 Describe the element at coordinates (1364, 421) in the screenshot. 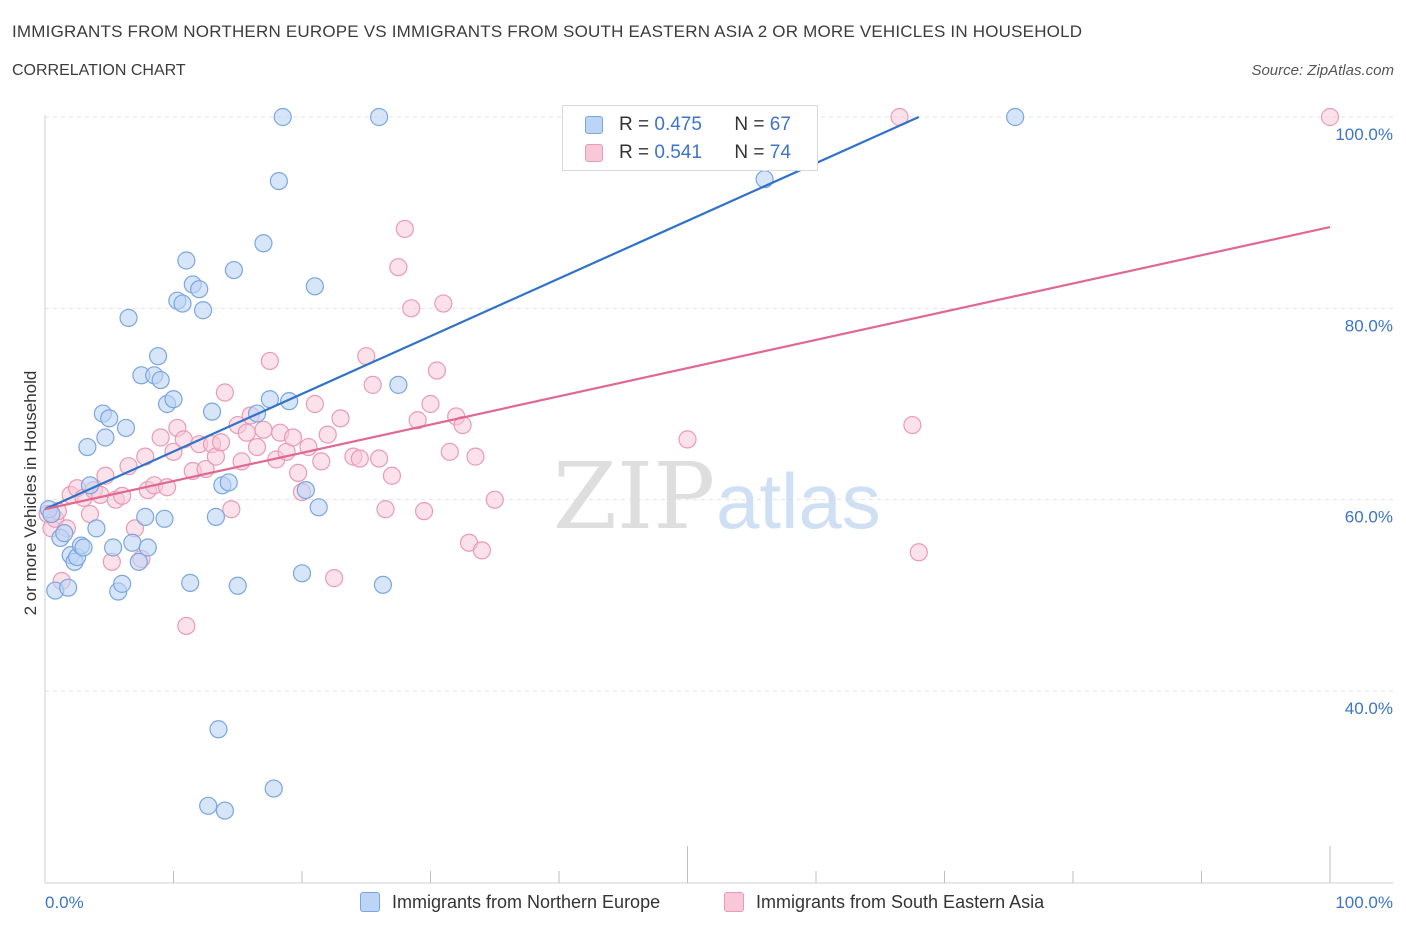

I see `y-tick-labels: 40.0% 60.0% 80.0% 100.0%` at that location.